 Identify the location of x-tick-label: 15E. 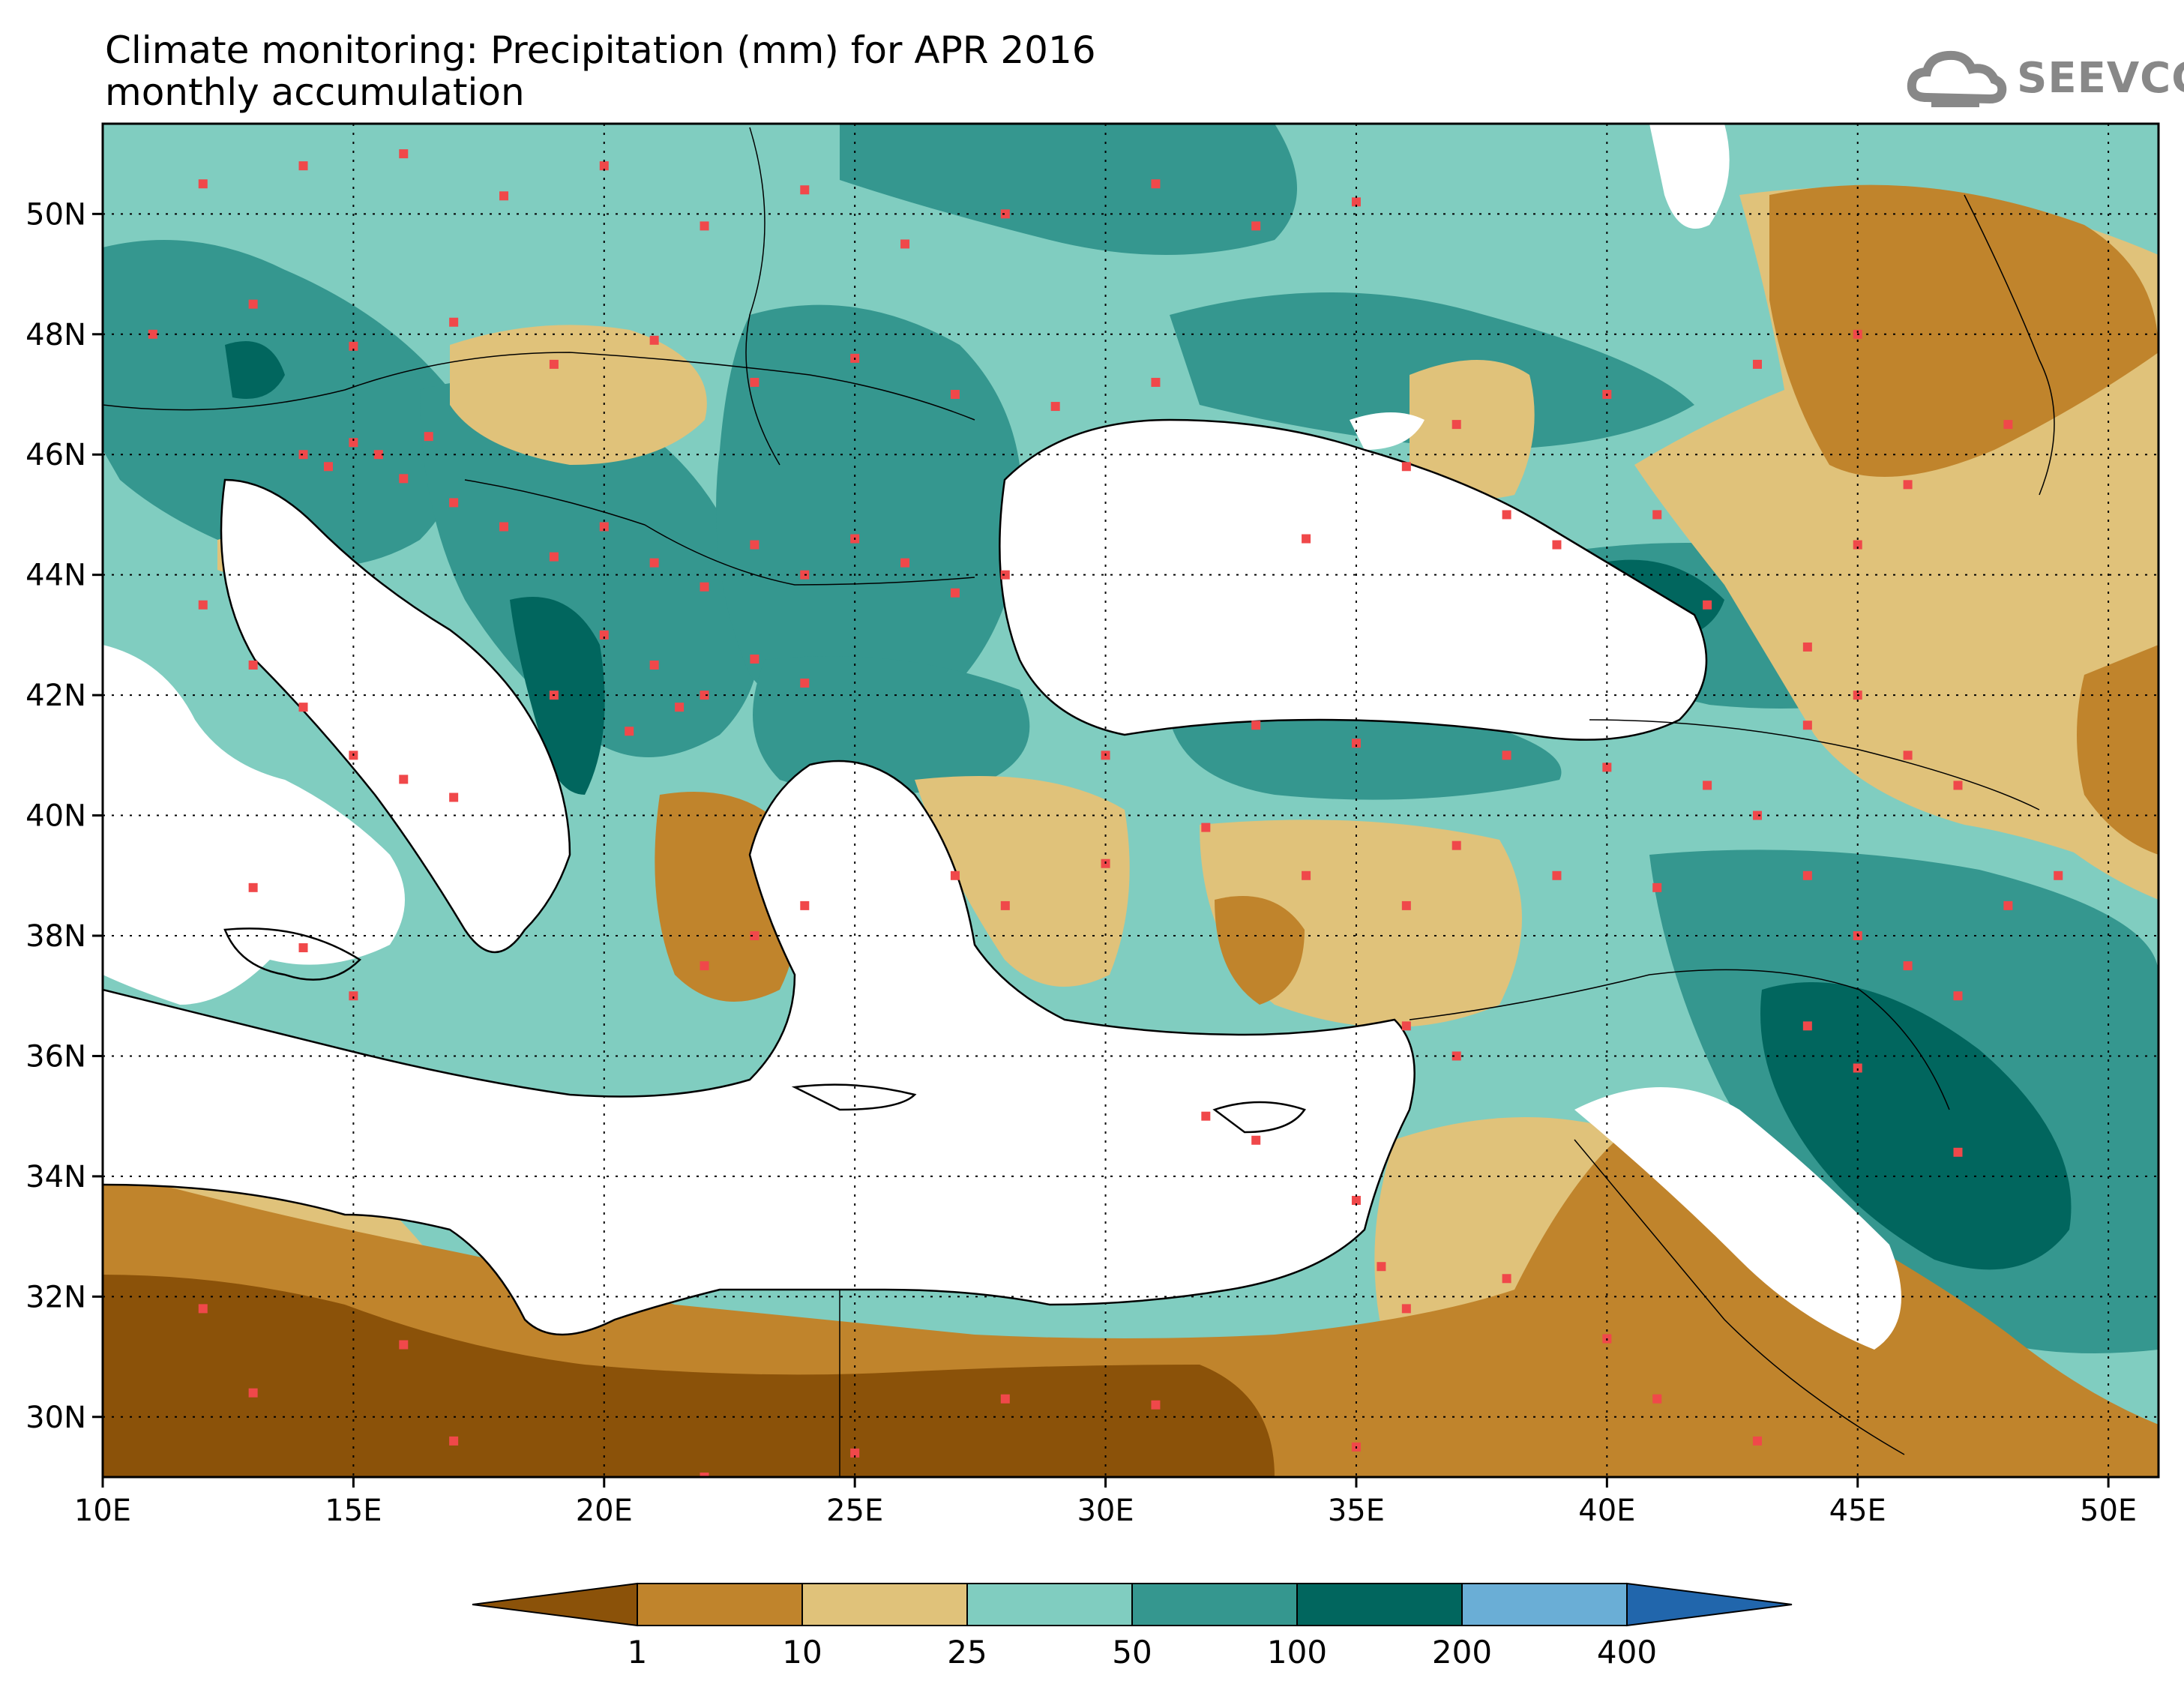
(353, 1511).